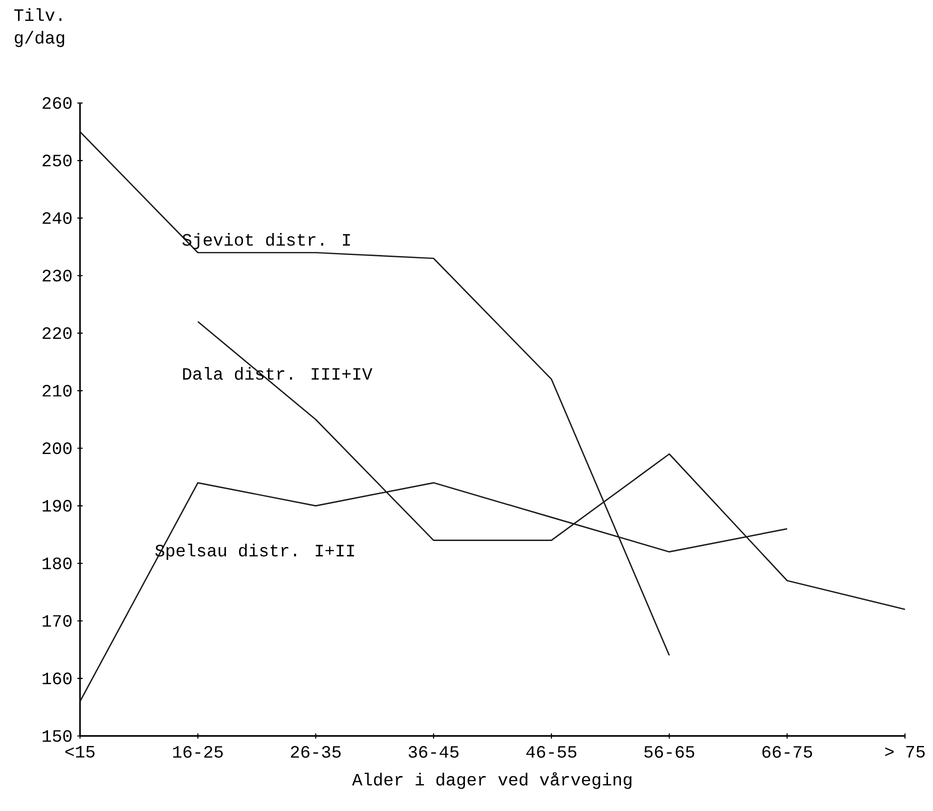 The height and width of the screenshot is (811, 933). What do you see at coordinates (57, 218) in the screenshot?
I see `y-tick-label: 240` at bounding box center [57, 218].